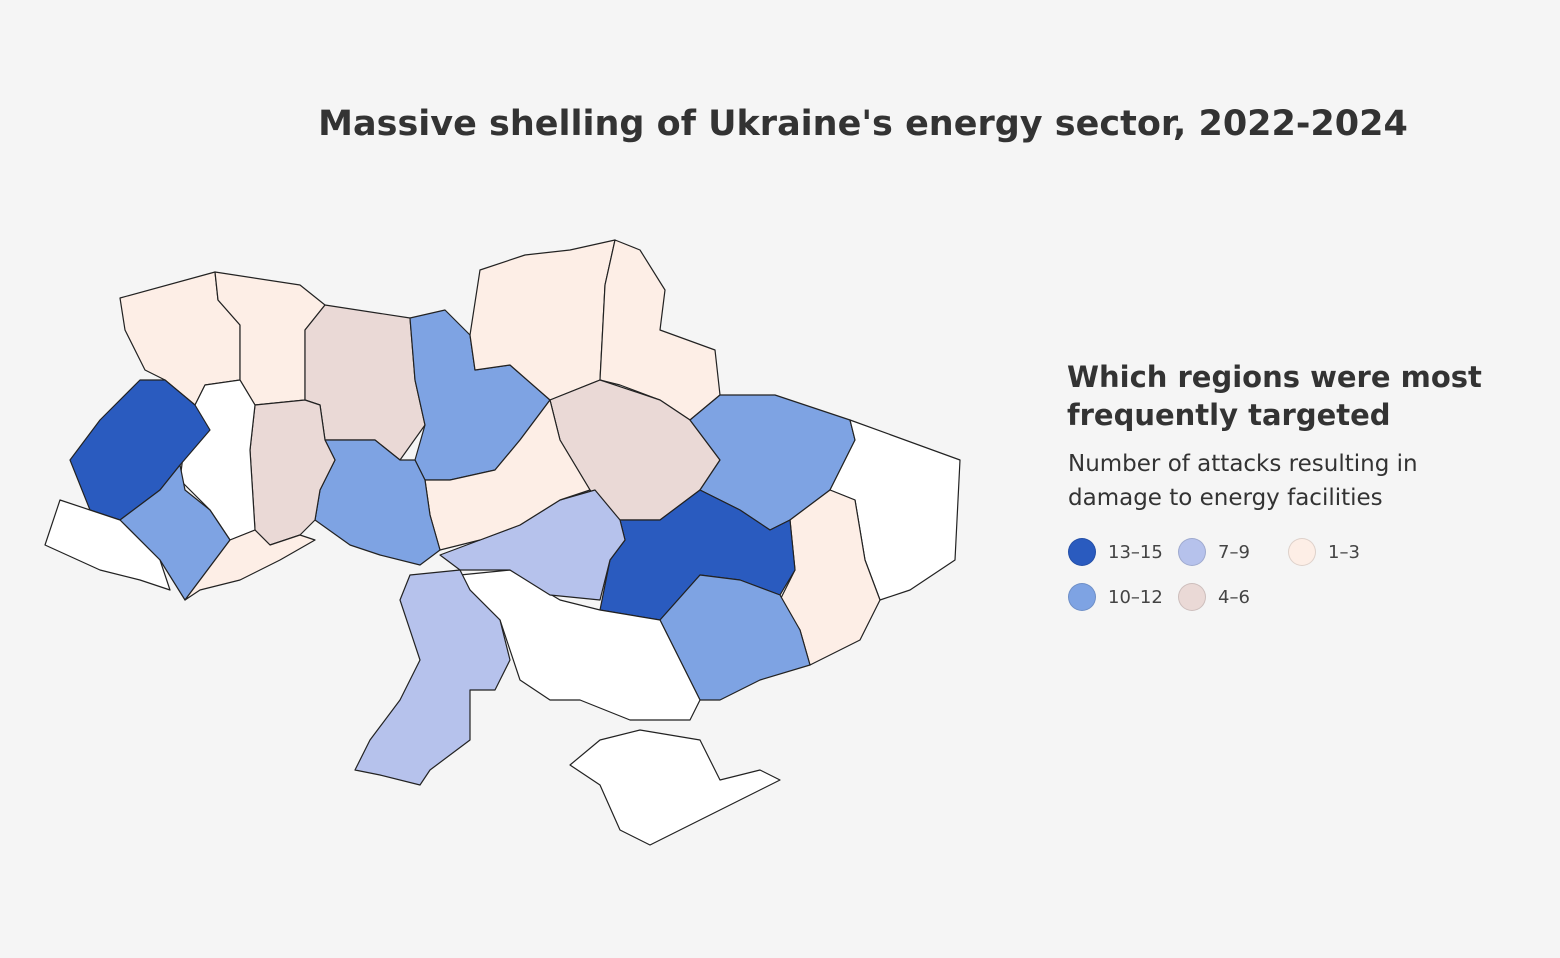  I want to click on legend-item: 4–6, so click(1214, 597).